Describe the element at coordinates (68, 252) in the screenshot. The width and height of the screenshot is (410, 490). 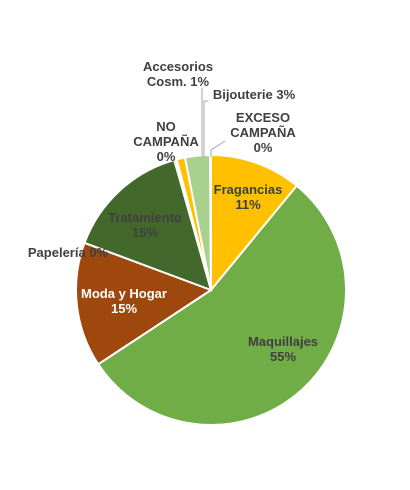
I see `data-label-papelería: Papelería 0%` at that location.